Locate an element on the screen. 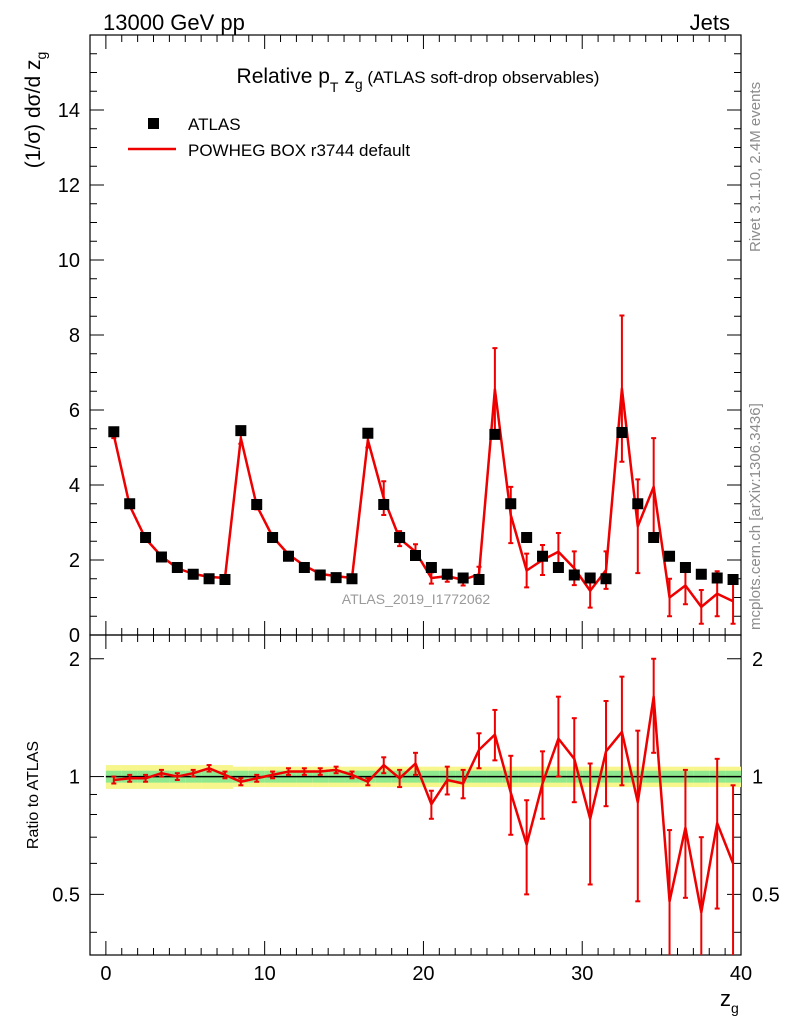 This screenshot has width=786, height=1024. ratio-y-tick-label-right: 1 is located at coordinates (757, 778).